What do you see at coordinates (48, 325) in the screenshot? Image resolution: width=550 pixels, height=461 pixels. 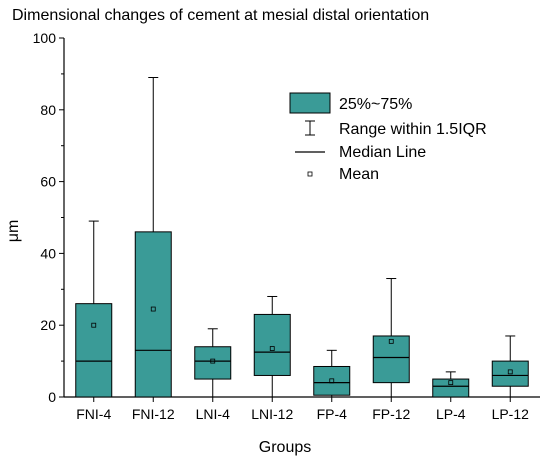 I see `y-tick-label: 20` at bounding box center [48, 325].